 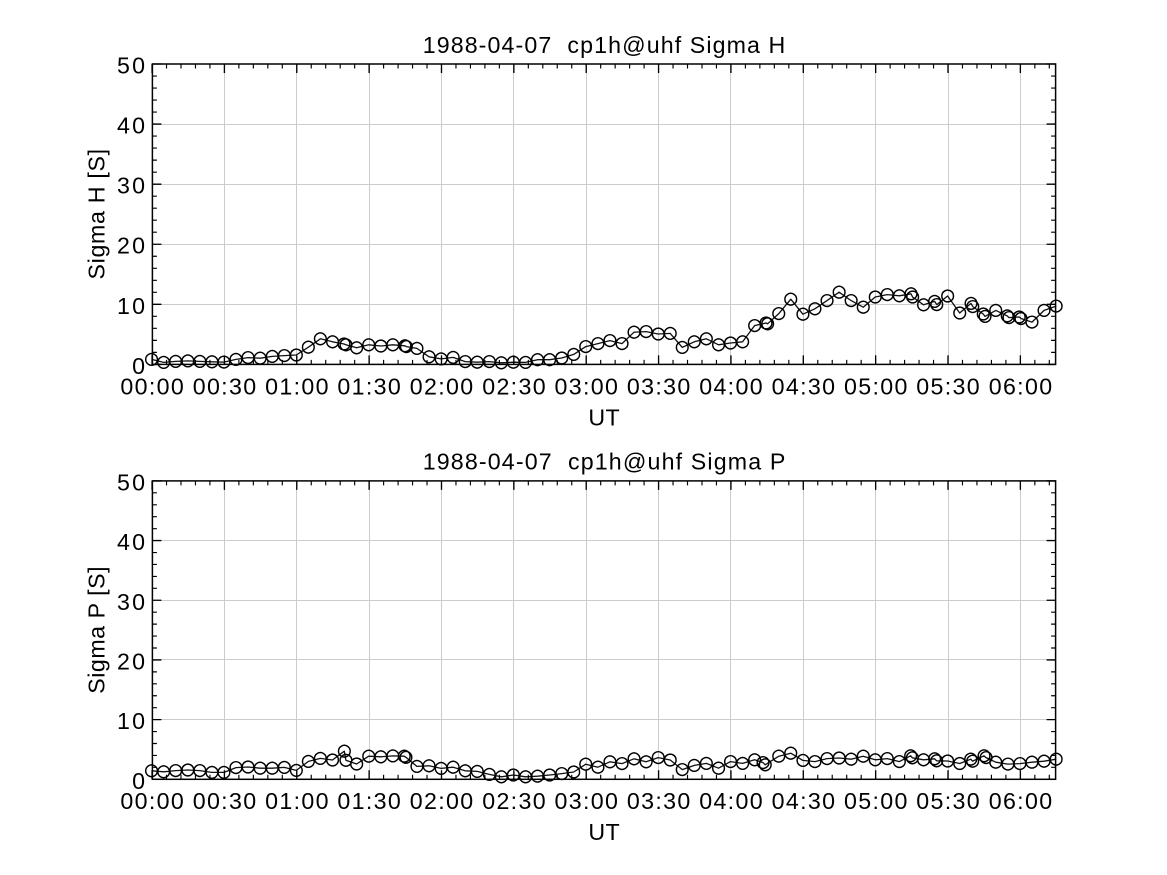 I want to click on svg-text: 1988-04-07 cp1h@uhf Sigma P, so click(x=604, y=462).